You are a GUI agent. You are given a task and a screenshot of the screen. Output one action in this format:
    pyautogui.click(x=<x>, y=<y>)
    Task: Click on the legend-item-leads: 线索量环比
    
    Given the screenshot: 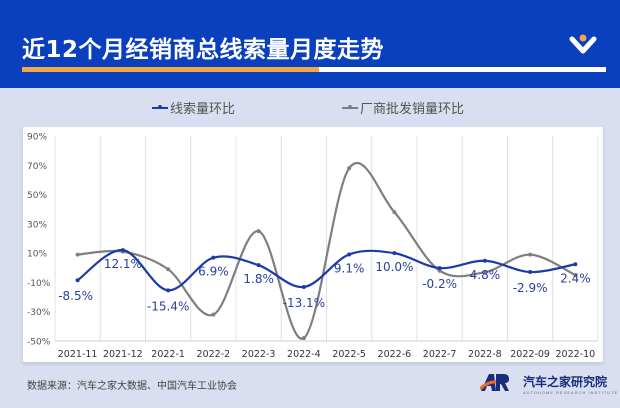 What is the action you would take?
    pyautogui.click(x=193, y=107)
    